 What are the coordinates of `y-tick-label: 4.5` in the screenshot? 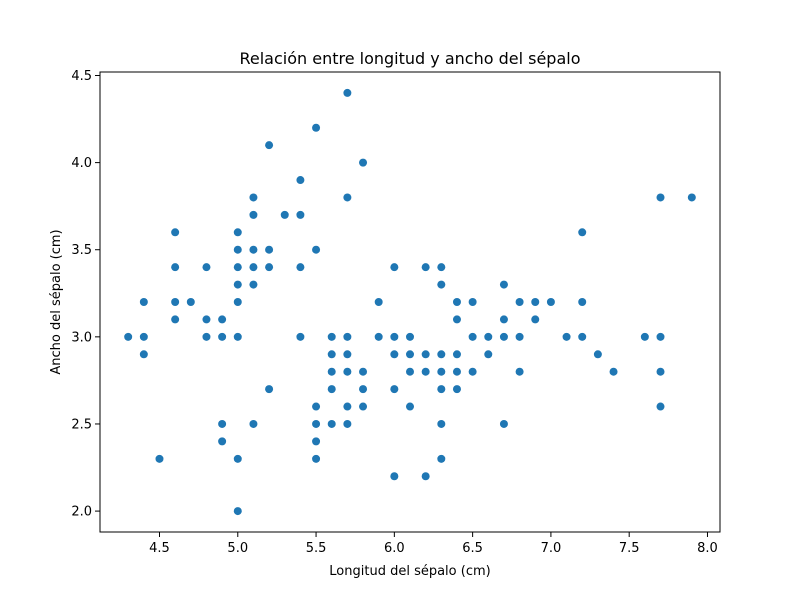 It's located at (81, 76).